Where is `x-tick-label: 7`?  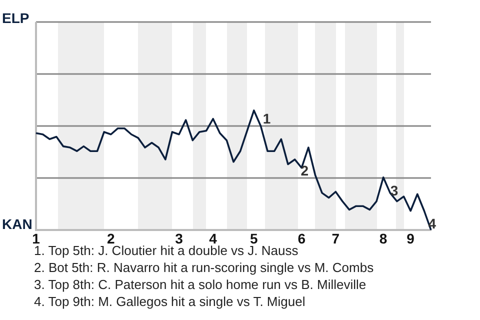 x-tick-label: 7 is located at coordinates (336, 238).